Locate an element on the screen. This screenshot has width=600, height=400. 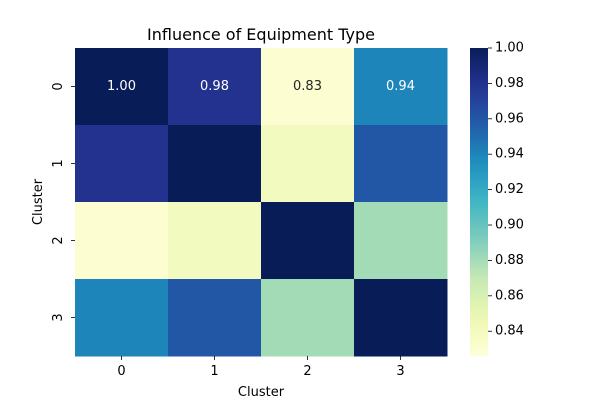
y-tick-label-1: 1 is located at coordinates (58, 163).